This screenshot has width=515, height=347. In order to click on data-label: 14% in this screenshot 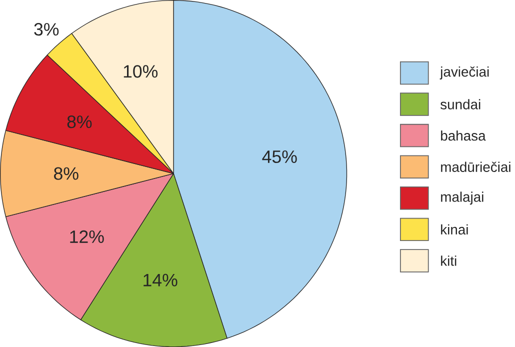, I will do `click(161, 280)`.